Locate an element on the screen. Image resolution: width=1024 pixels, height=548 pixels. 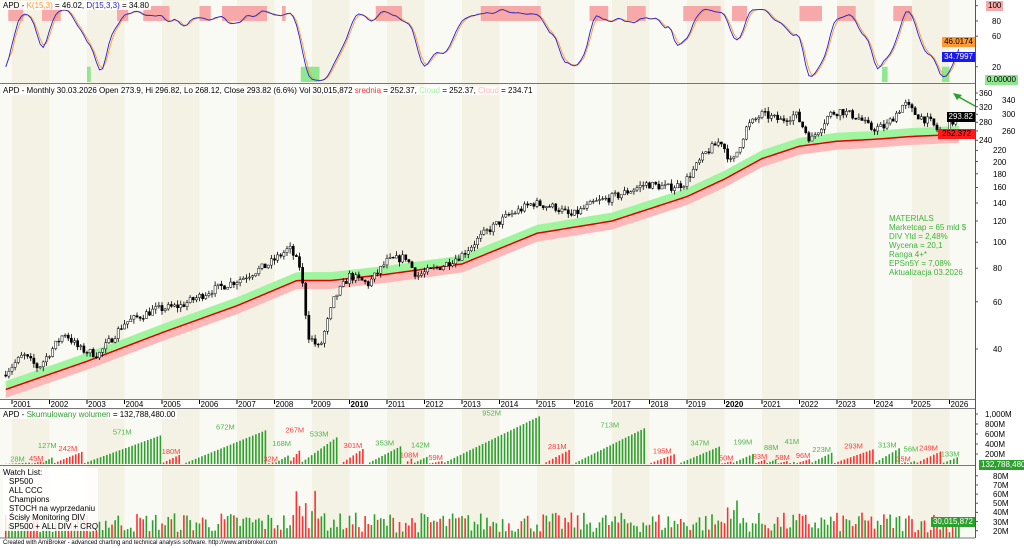
price-axis-label: 60 is located at coordinates (997, 302).